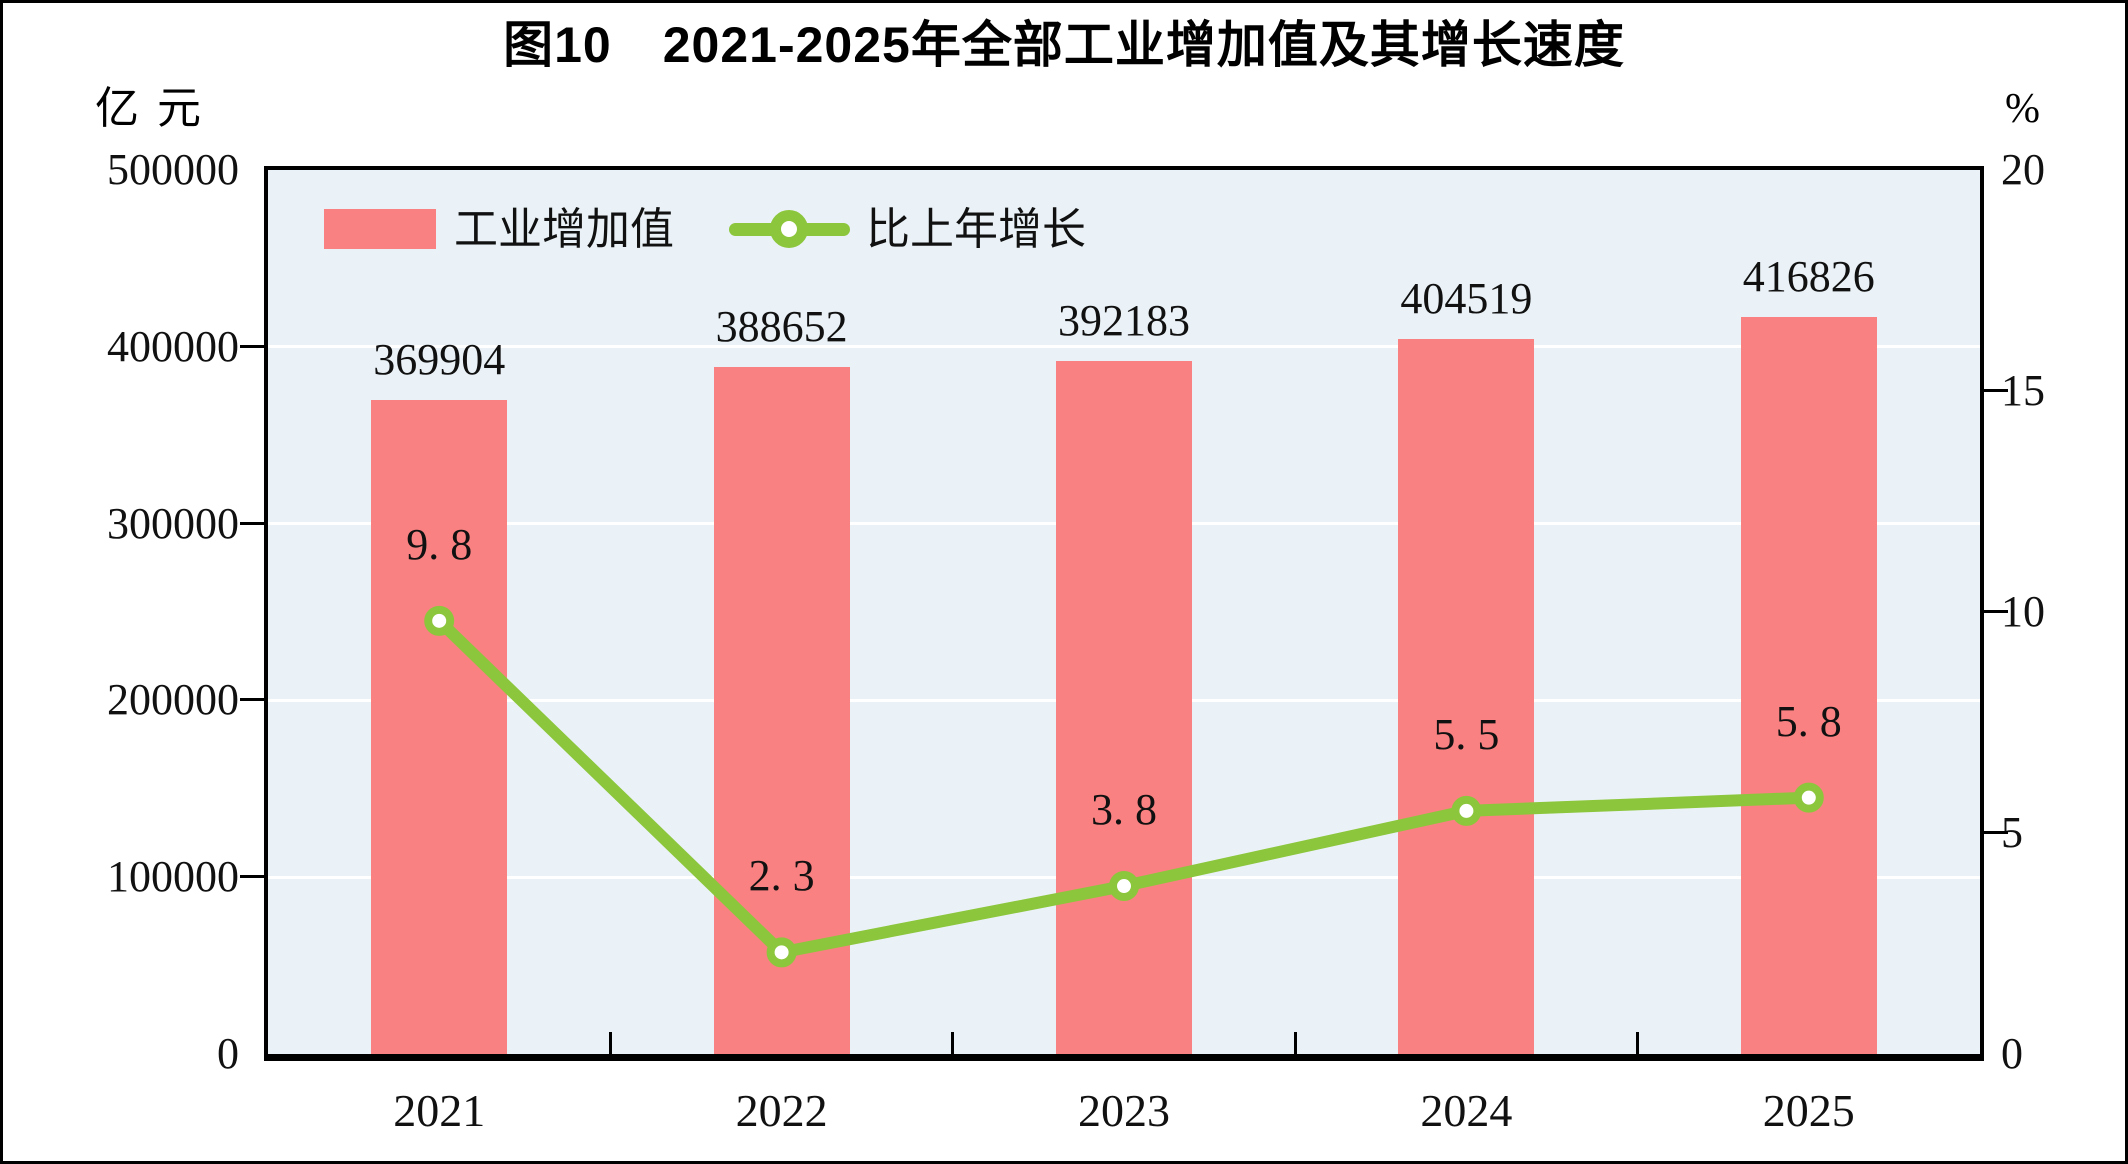 The image size is (2128, 1164). What do you see at coordinates (173, 346) in the screenshot?
I see `left-axis-tick-label: 400000` at bounding box center [173, 346].